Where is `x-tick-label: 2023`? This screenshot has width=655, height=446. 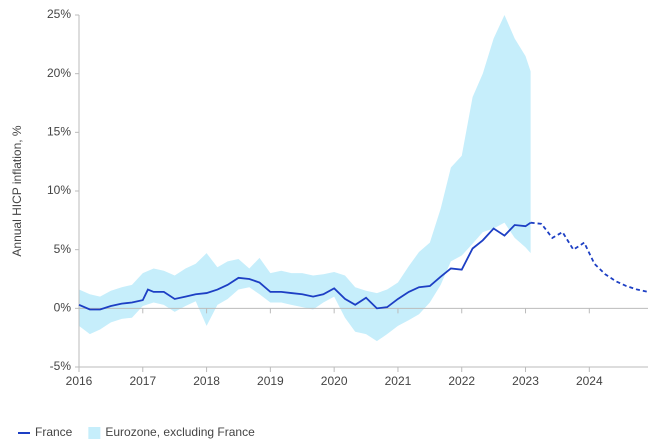 x-tick-label: 2023 is located at coordinates (525, 381).